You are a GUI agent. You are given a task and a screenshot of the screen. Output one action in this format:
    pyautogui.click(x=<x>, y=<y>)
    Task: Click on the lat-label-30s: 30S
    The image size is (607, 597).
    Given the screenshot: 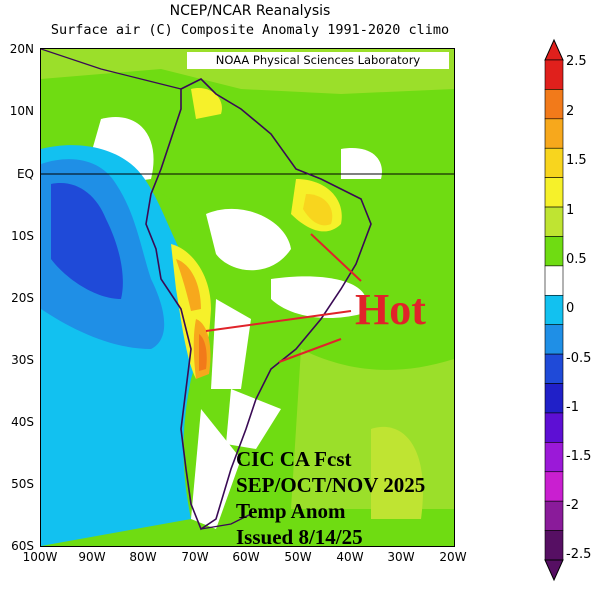 What is the action you would take?
    pyautogui.click(x=22, y=360)
    